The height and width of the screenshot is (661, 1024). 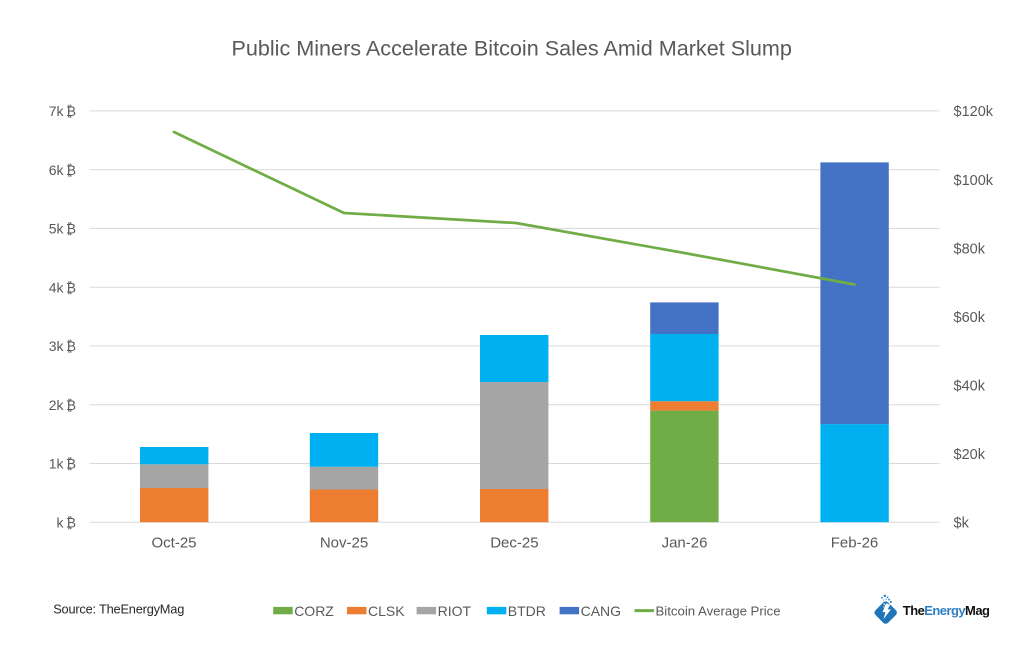 I want to click on svg-text: Jan-26, so click(x=685, y=543).